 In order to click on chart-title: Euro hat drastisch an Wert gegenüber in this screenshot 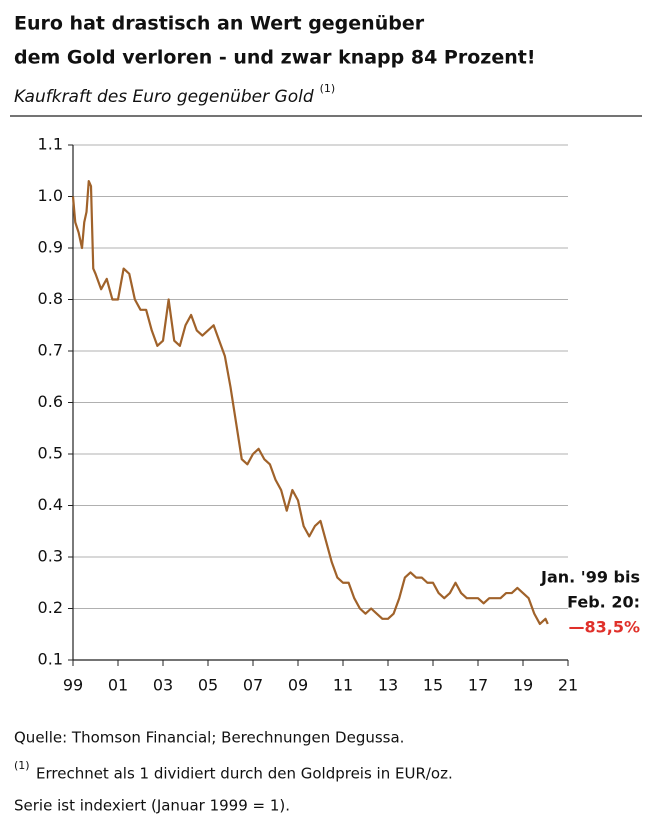, I will do `click(219, 24)`.